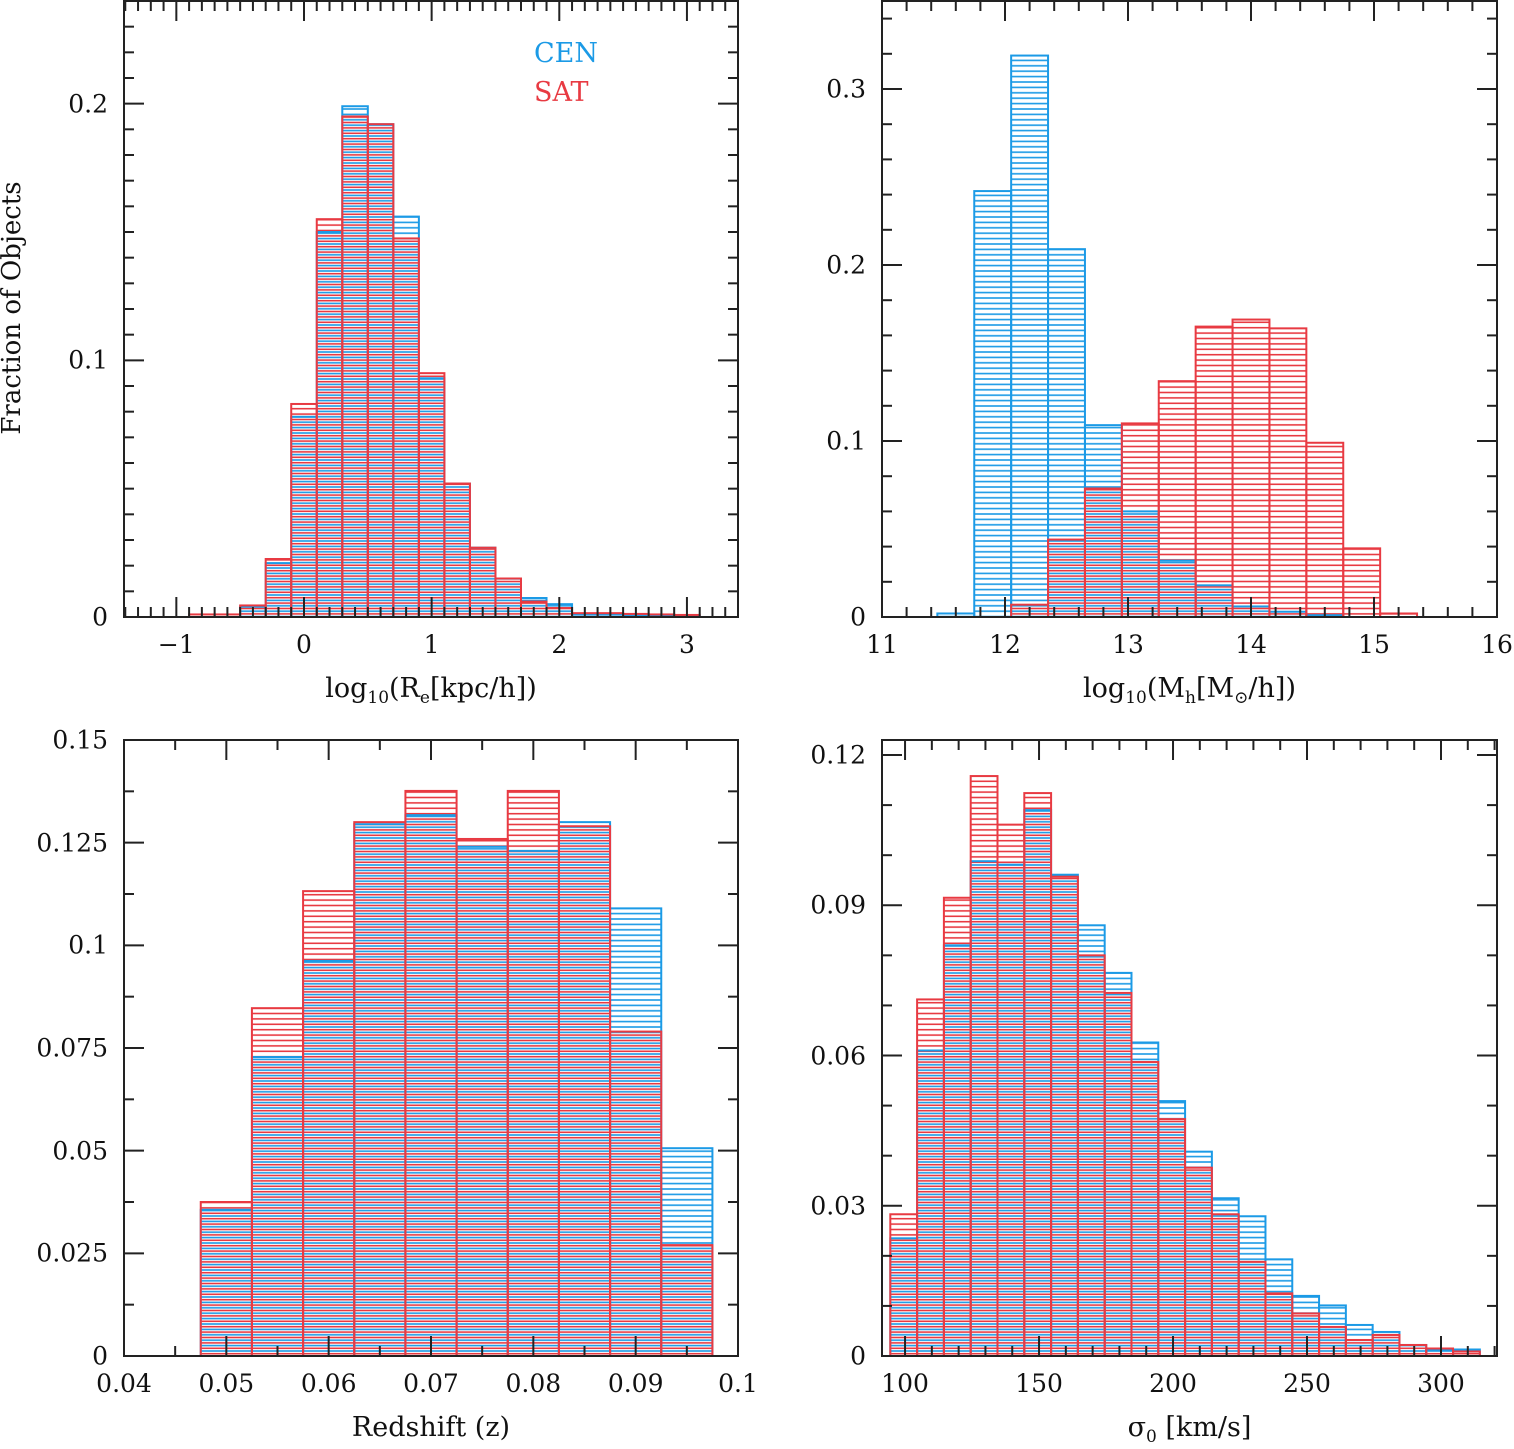 The height and width of the screenshot is (1449, 1514). What do you see at coordinates (1497, 644) in the screenshot?
I see `panel-2-x-tick-label: 16` at bounding box center [1497, 644].